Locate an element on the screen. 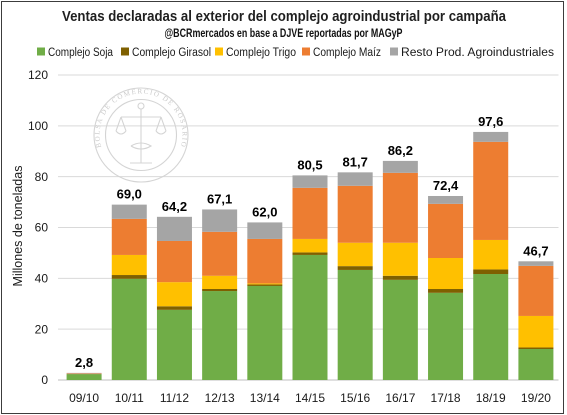 This screenshot has width=567, height=415. x-tick-label: 10/11 is located at coordinates (129, 398).